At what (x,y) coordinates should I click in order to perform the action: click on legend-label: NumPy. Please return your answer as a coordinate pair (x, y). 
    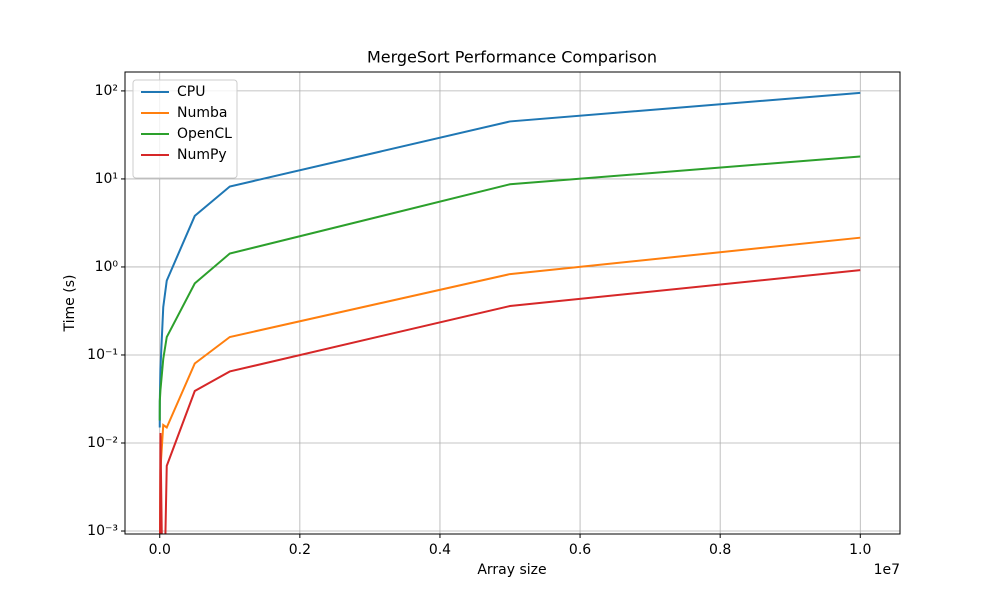
    Looking at the image, I should click on (202, 155).